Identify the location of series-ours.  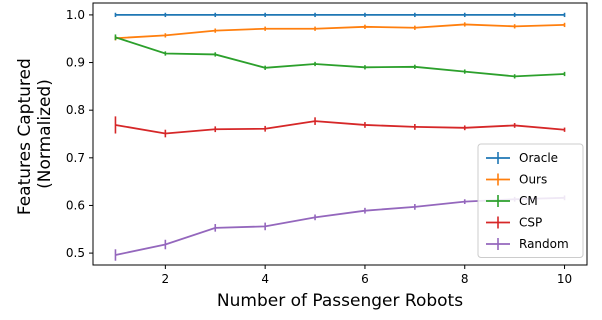
(340, 31).